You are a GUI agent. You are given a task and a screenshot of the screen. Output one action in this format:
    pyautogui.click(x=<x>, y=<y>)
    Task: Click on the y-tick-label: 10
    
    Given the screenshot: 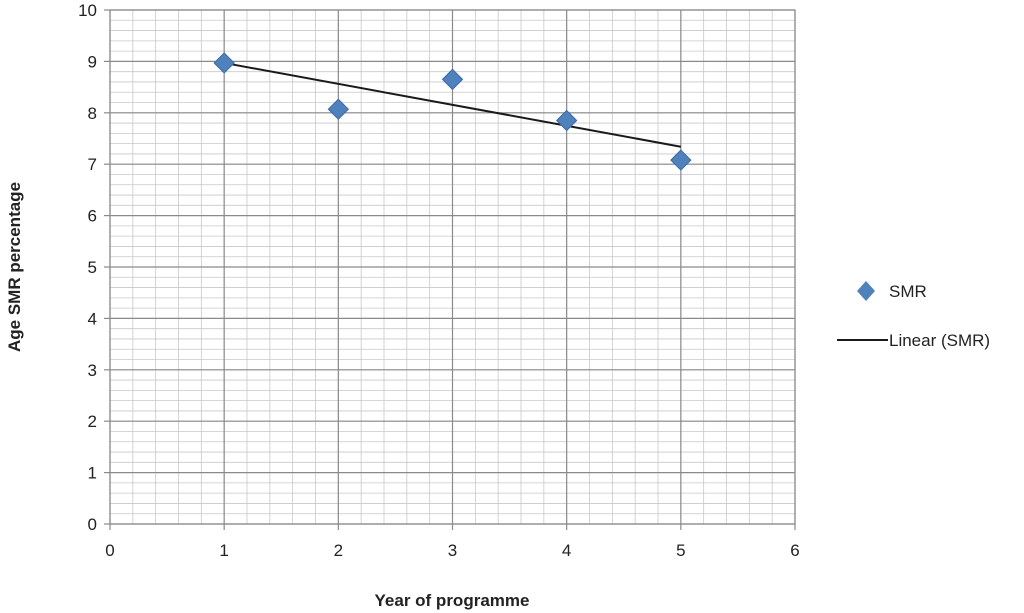 What is the action you would take?
    pyautogui.click(x=87, y=10)
    